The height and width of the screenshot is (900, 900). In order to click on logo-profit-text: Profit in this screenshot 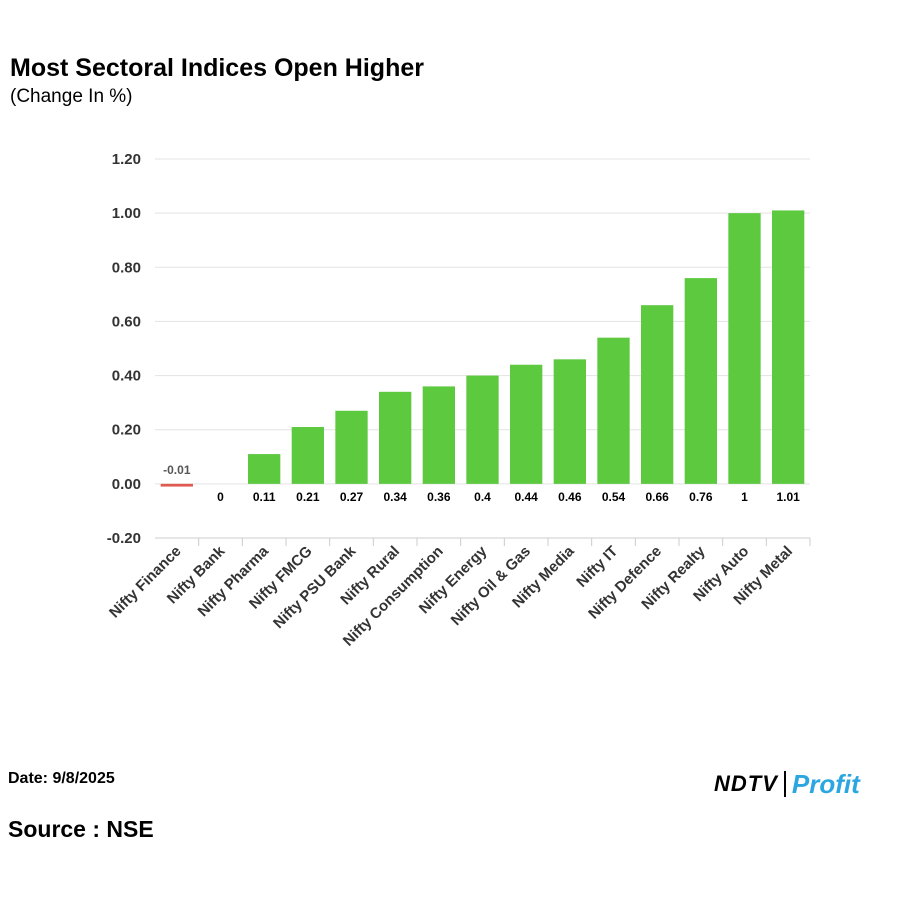, I will do `click(825, 783)`.